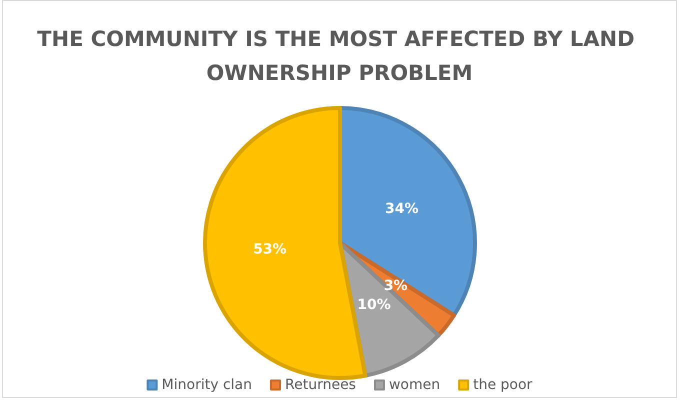  What do you see at coordinates (402, 209) in the screenshot?
I see `data-label: 34%` at bounding box center [402, 209].